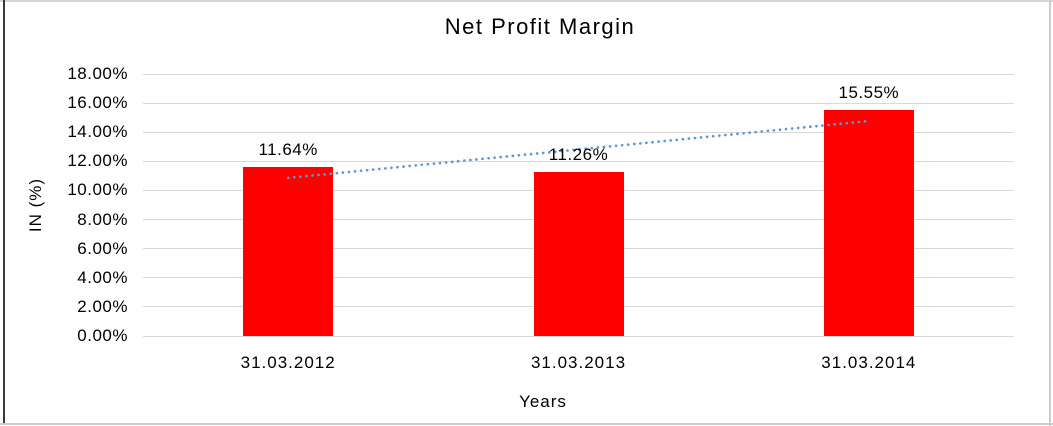 The image size is (1053, 426). Describe the element at coordinates (288, 251) in the screenshot. I see `bar-31.03.2012` at that location.